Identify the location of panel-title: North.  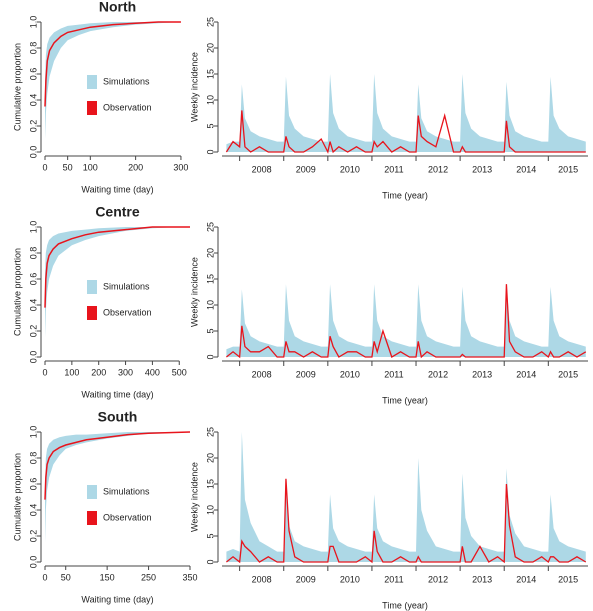
(117, 7).